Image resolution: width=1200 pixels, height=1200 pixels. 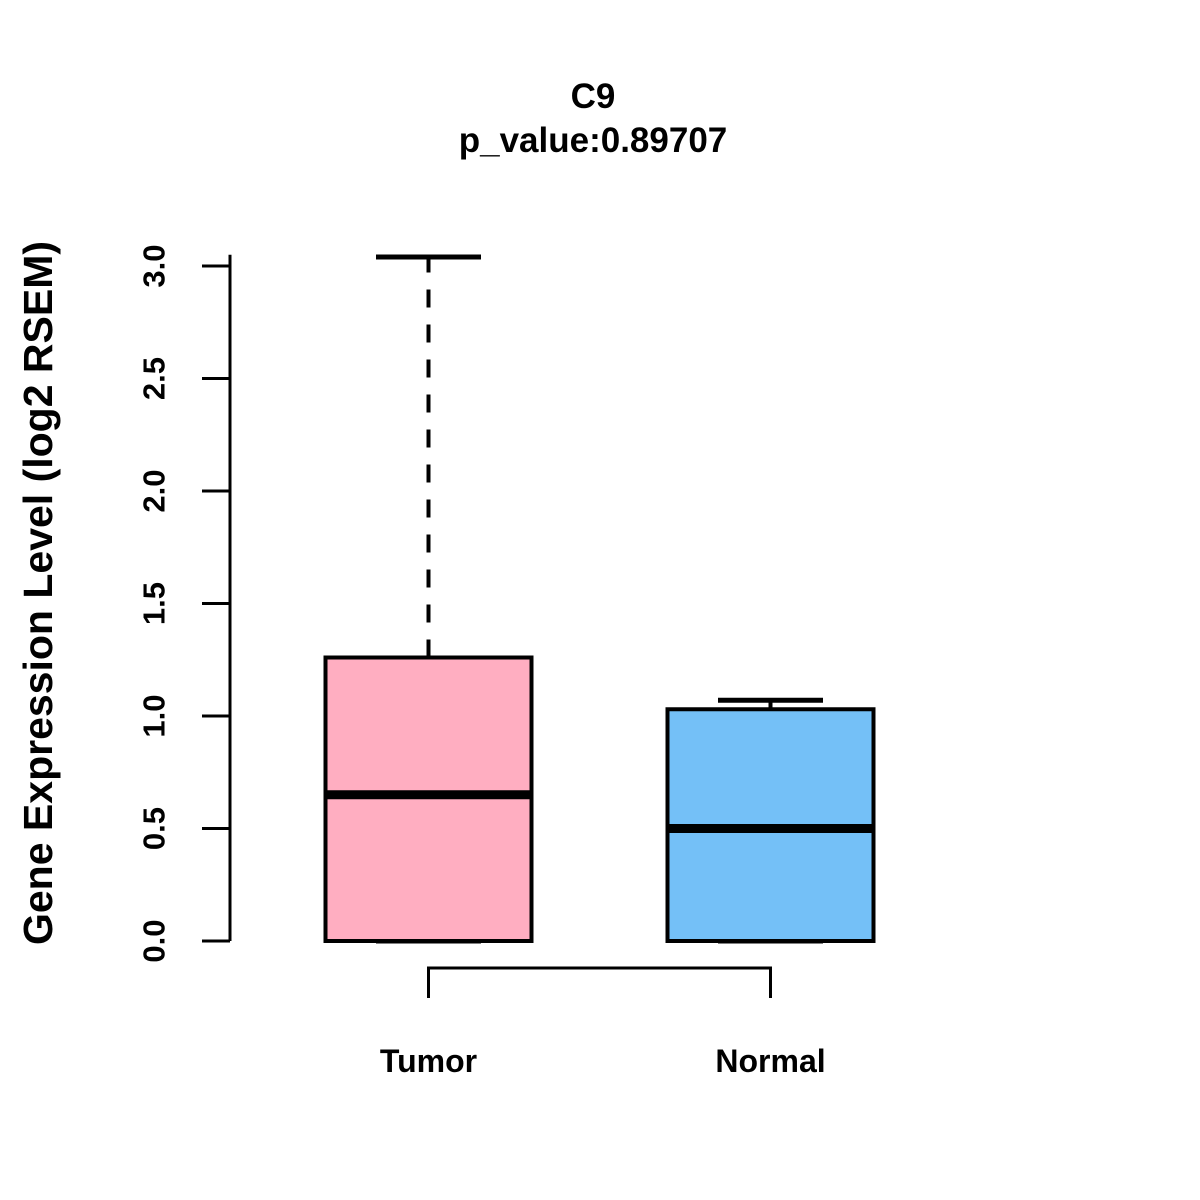 I want to click on x-category-label-tumor: Tumor, so click(x=428, y=1061).